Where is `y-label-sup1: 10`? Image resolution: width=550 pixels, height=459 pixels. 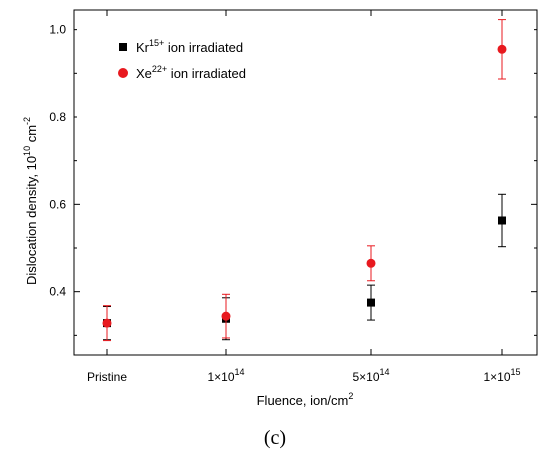
y-label-sup1: 10 is located at coordinates (27, 151).